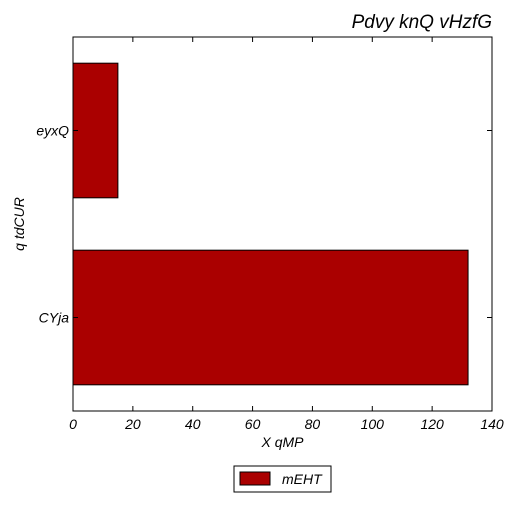 The height and width of the screenshot is (518, 518). Describe the element at coordinates (373, 424) in the screenshot. I see `x-tick-label: 100` at that location.